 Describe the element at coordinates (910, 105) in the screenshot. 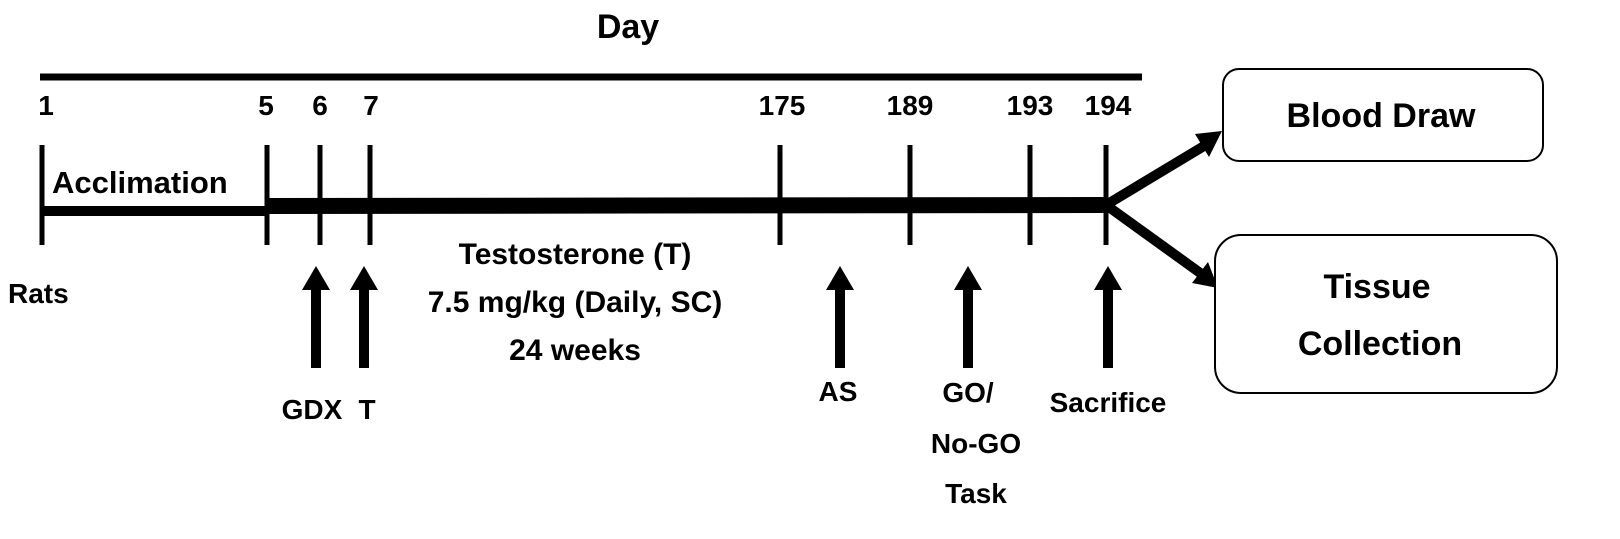

I see `day-label-189: 189` at that location.